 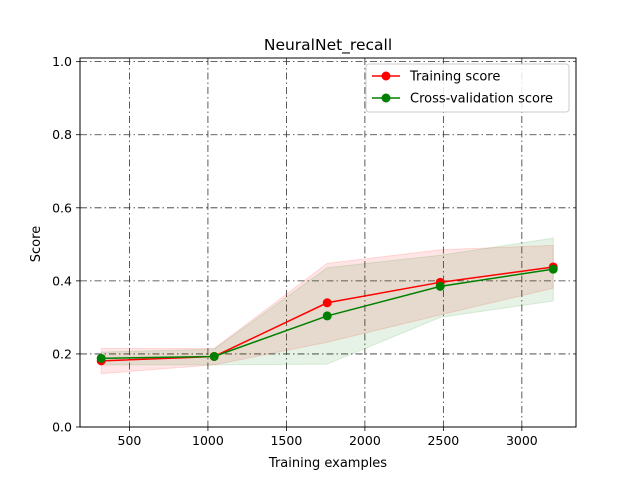 I want to click on y-tick-label: 1.0, so click(x=62, y=61).